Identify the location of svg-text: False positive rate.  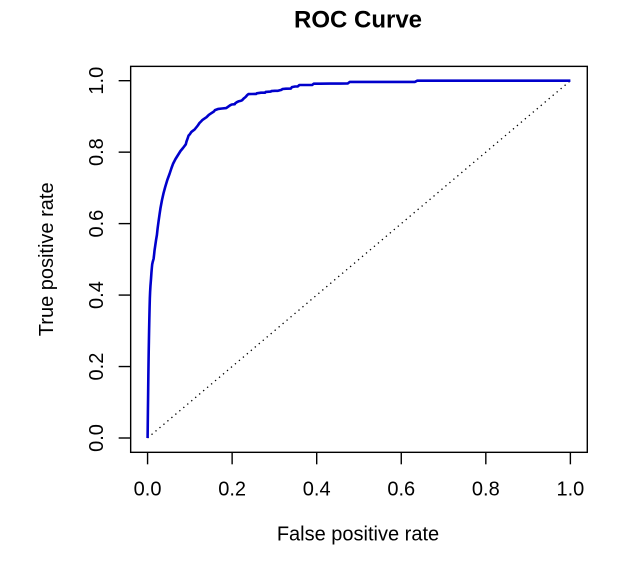
(358, 534).